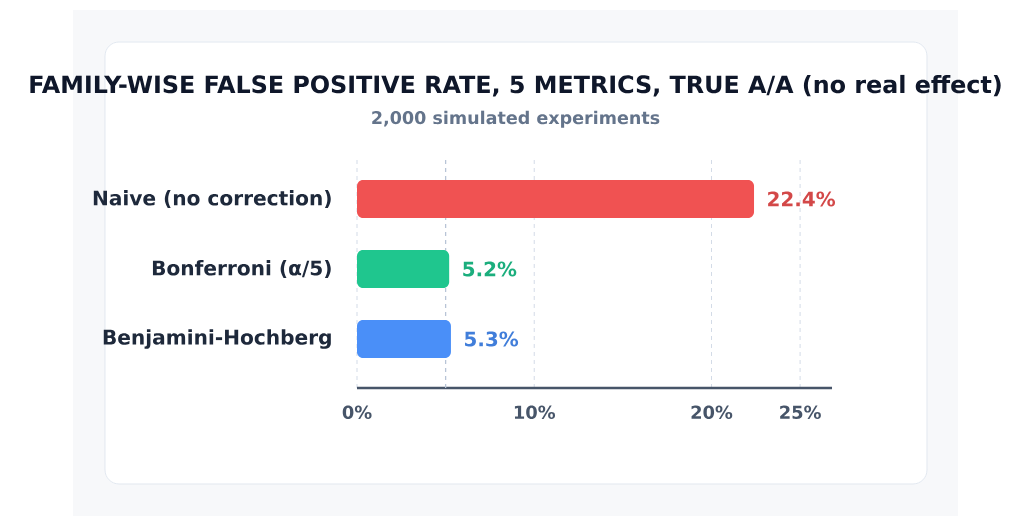 Image resolution: width=1024 pixels, height=526 pixels. I want to click on x-tick-label: 10%, so click(535, 412).